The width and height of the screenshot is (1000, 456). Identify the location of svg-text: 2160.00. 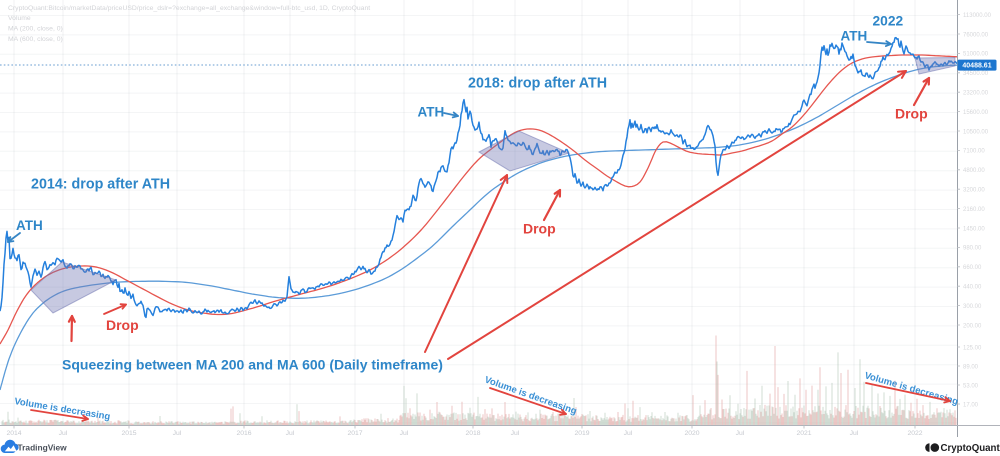
(974, 210).